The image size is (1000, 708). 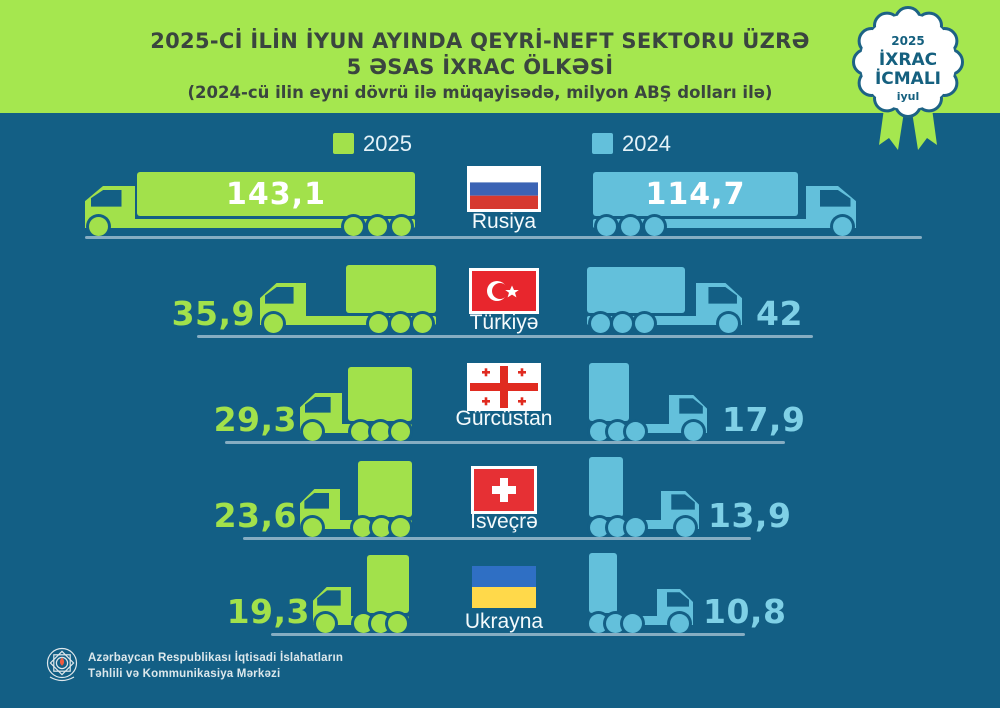 What do you see at coordinates (745, 611) in the screenshot?
I see `value-2024: 10,8` at bounding box center [745, 611].